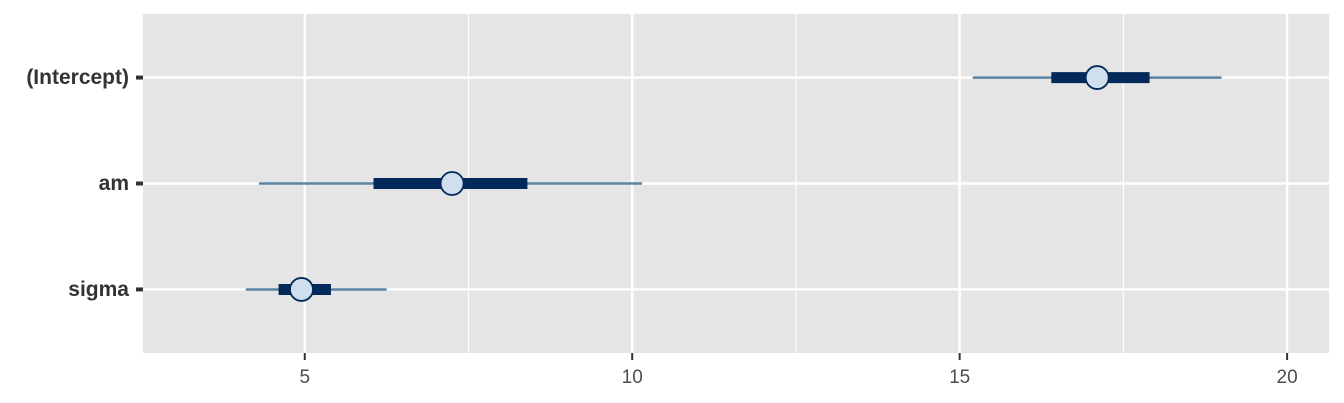  I want to click on x-tick-label: 20, so click(1287, 377).